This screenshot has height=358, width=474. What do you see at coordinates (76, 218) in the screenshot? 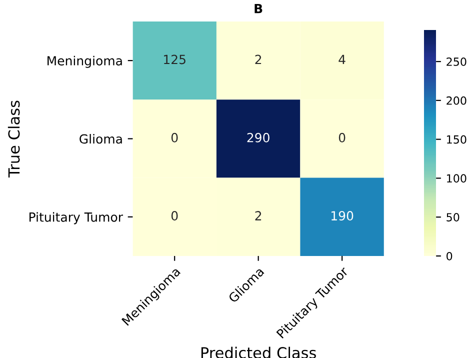
I see `y-tick-label: Pituitary Tumor` at bounding box center [76, 218].